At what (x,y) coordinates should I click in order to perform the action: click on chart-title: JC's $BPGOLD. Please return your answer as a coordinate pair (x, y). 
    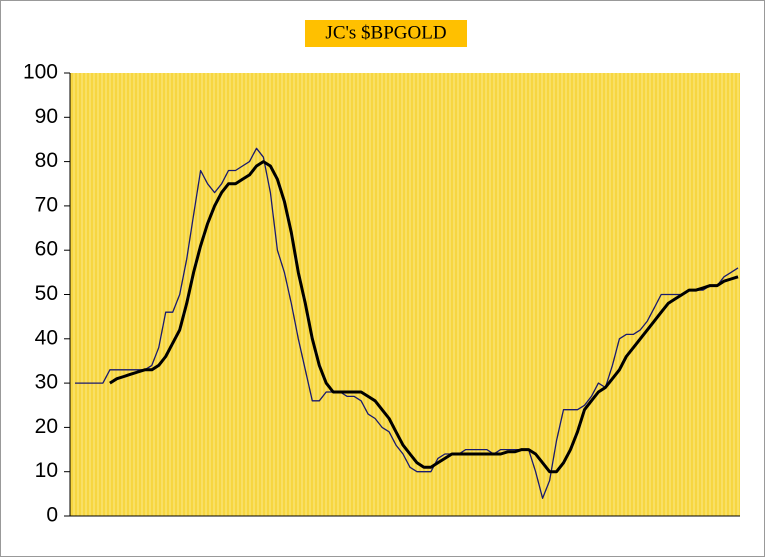
    Looking at the image, I should click on (385, 32).